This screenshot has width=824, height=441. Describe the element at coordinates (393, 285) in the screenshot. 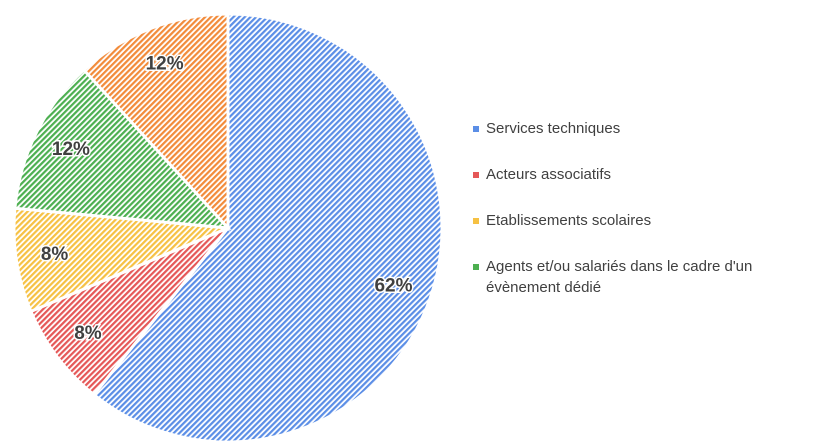

I see `data-label: 62%` at that location.